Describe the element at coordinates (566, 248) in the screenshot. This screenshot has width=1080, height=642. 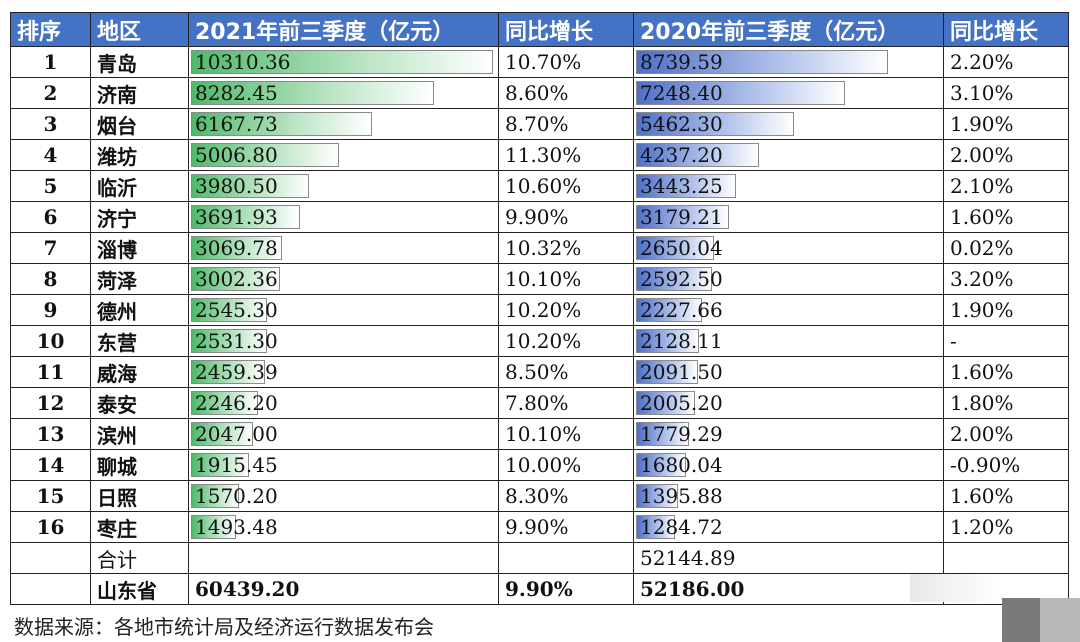
I see `growth-2021-cell: 10.32%` at that location.